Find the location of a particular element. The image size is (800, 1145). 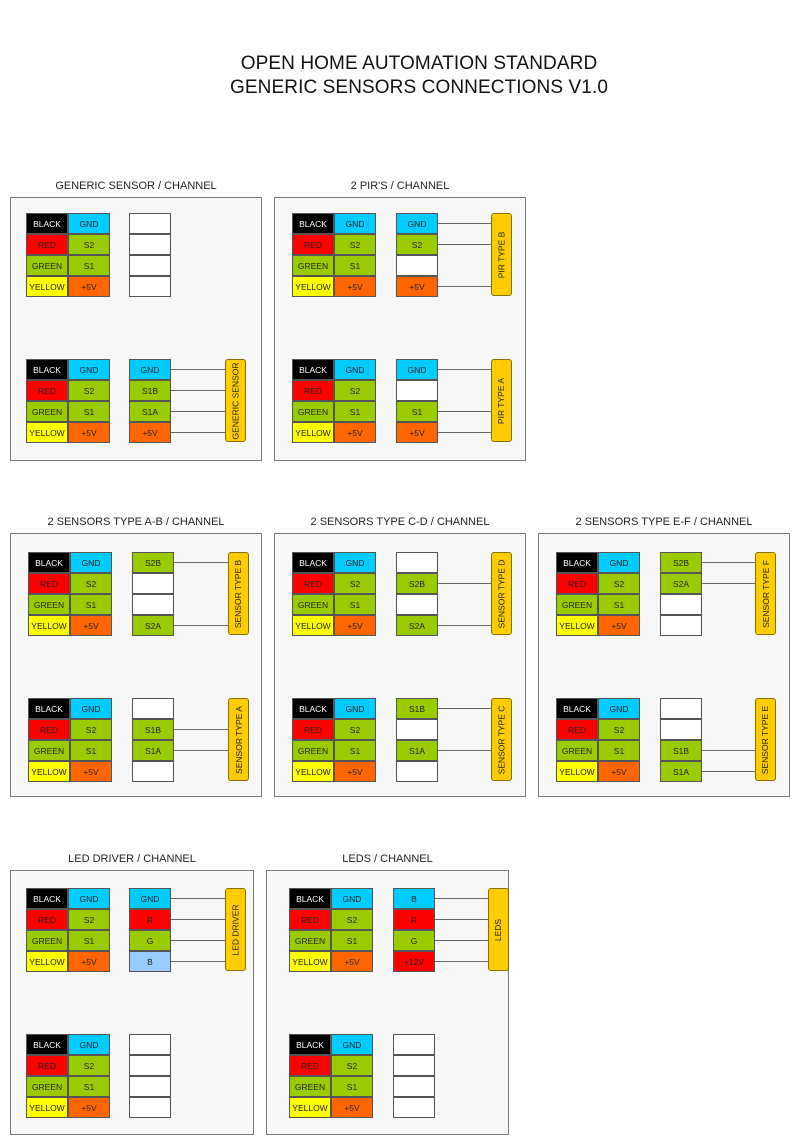

panel-caption: GENERIC SENSOR / CHANNEL is located at coordinates (136, 186).